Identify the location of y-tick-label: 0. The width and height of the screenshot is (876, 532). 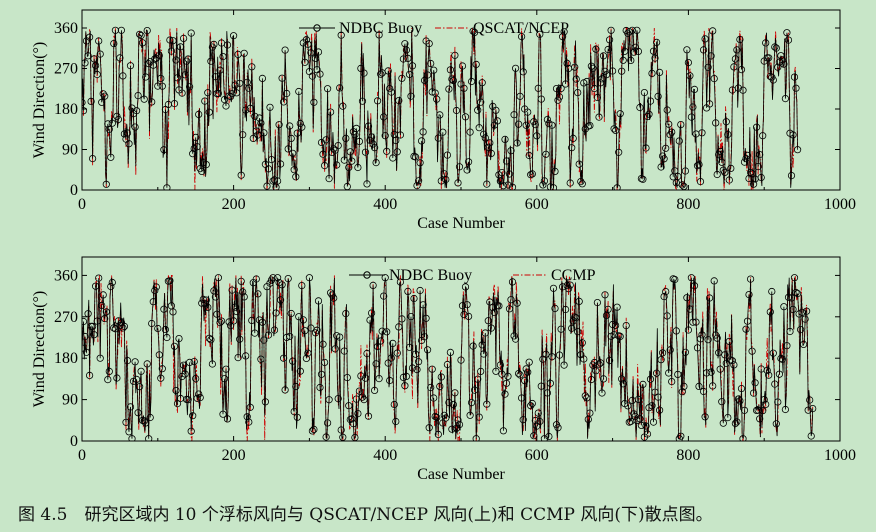
(74, 441).